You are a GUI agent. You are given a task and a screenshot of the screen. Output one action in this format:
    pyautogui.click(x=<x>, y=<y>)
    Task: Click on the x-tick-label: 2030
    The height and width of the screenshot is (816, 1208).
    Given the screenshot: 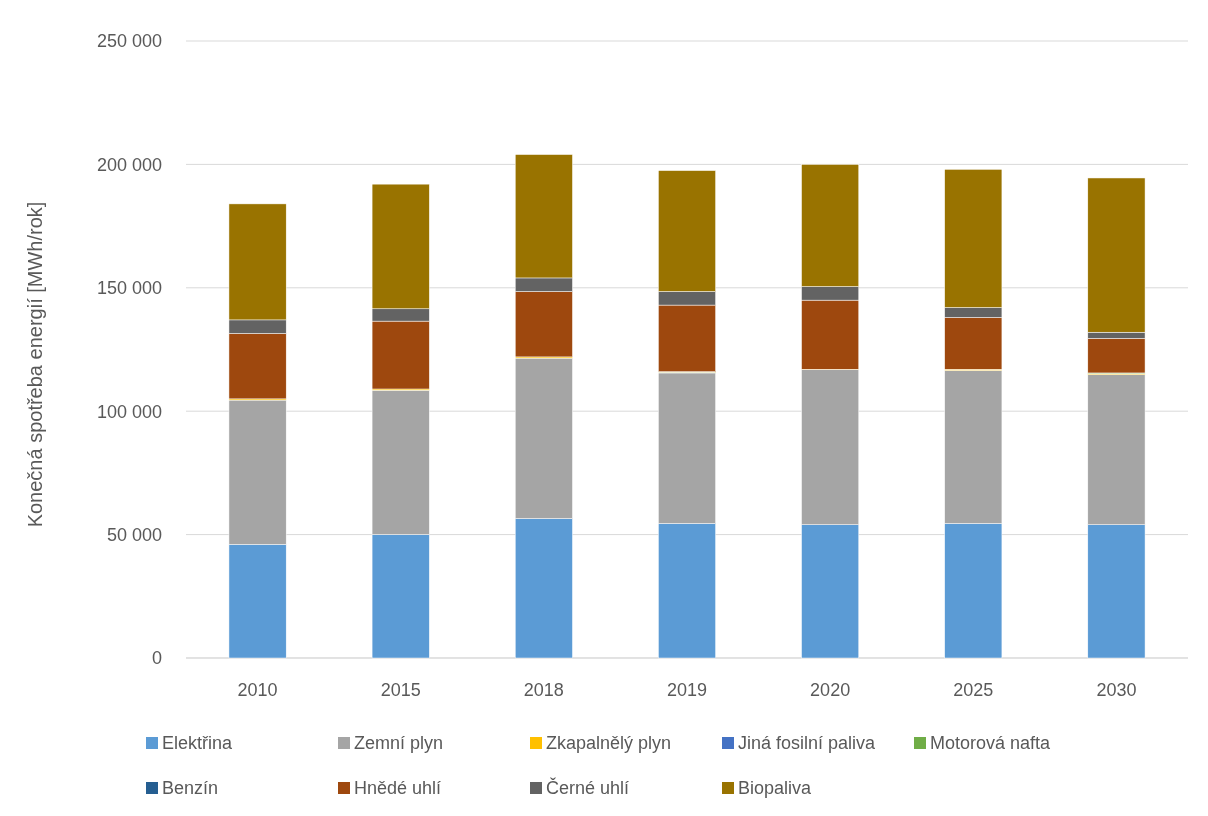 What is the action you would take?
    pyautogui.click(x=1116, y=690)
    